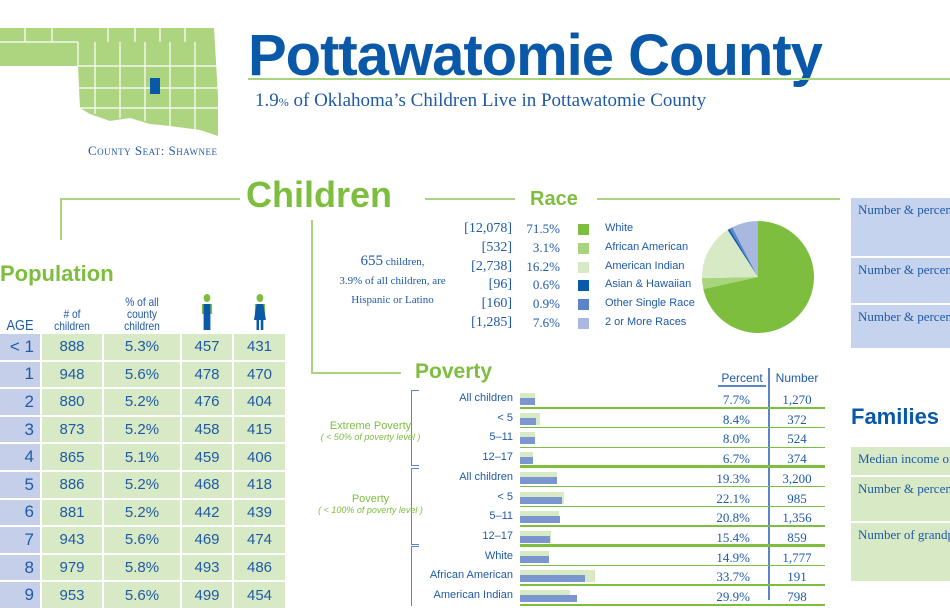  What do you see at coordinates (72, 429) in the screenshot?
I see `count-cell: 873` at bounding box center [72, 429].